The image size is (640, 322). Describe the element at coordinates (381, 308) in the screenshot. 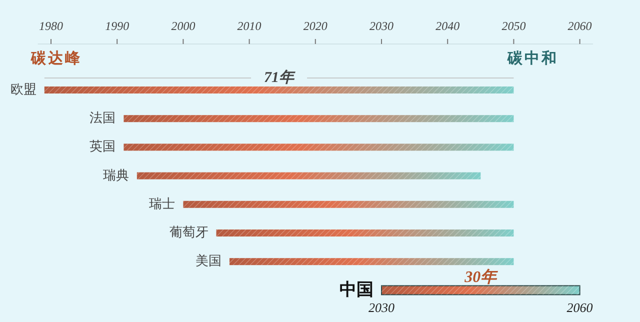

I see `annotation: 2030` at that location.